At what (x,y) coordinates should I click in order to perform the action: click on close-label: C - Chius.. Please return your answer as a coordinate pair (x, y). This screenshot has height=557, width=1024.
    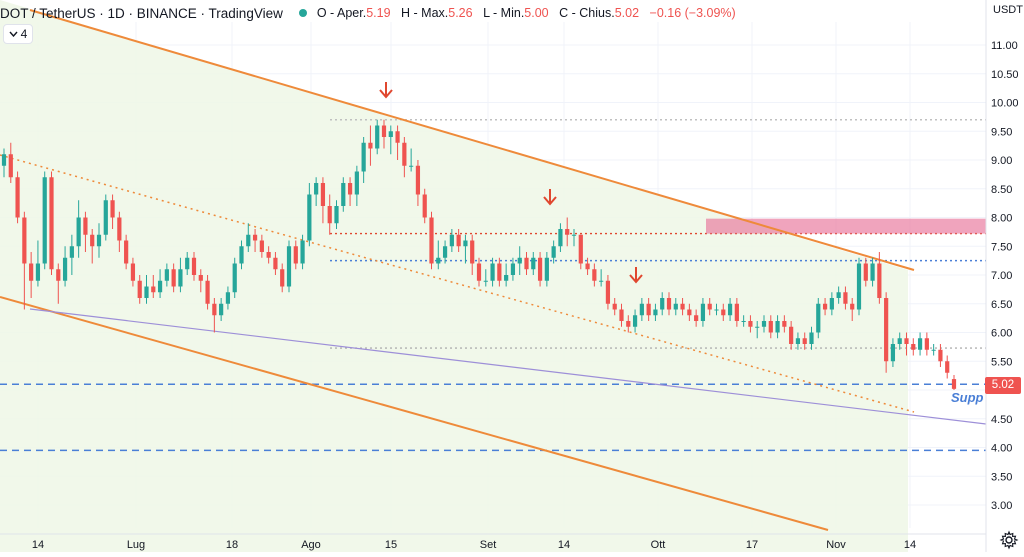
    Looking at the image, I should click on (587, 13).